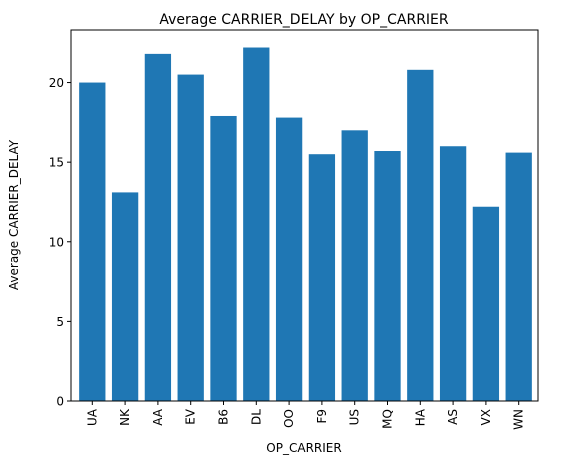 Image resolution: width=562 pixels, height=465 pixels. What do you see at coordinates (453, 273) in the screenshot?
I see `bar-as` at bounding box center [453, 273].